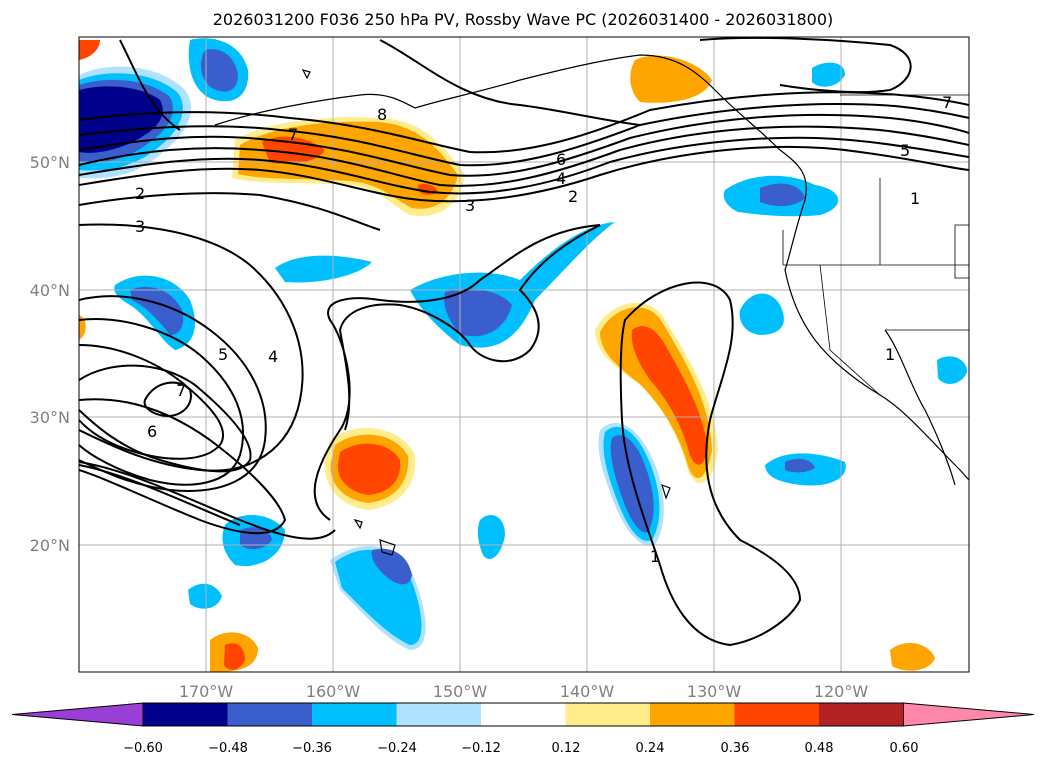 The height and width of the screenshot is (765, 1047). Describe the element at coordinates (50, 354) in the screenshot. I see `latitude-labels: 50°N 40°N 30°N 20°N` at that location.